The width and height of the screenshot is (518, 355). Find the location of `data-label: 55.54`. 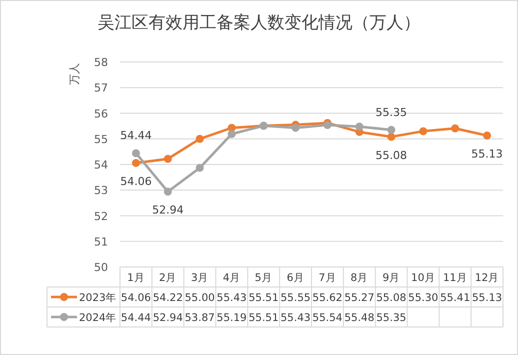

data-label: 55.54 is located at coordinates (327, 318).